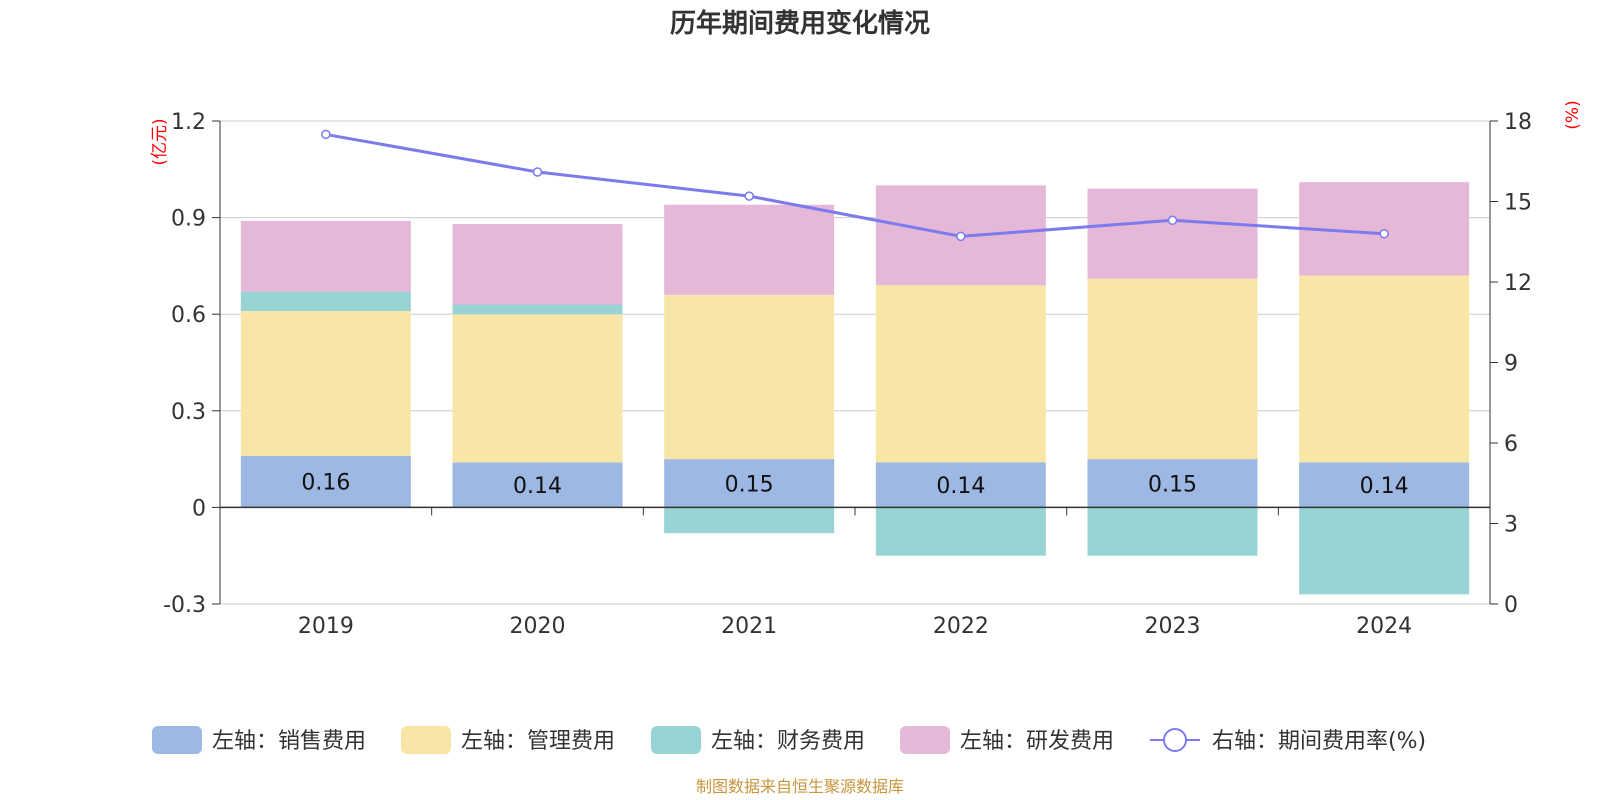 This screenshot has width=1600, height=800. What do you see at coordinates (177, 740) in the screenshot?
I see `legend-swatch-sales` at bounding box center [177, 740].